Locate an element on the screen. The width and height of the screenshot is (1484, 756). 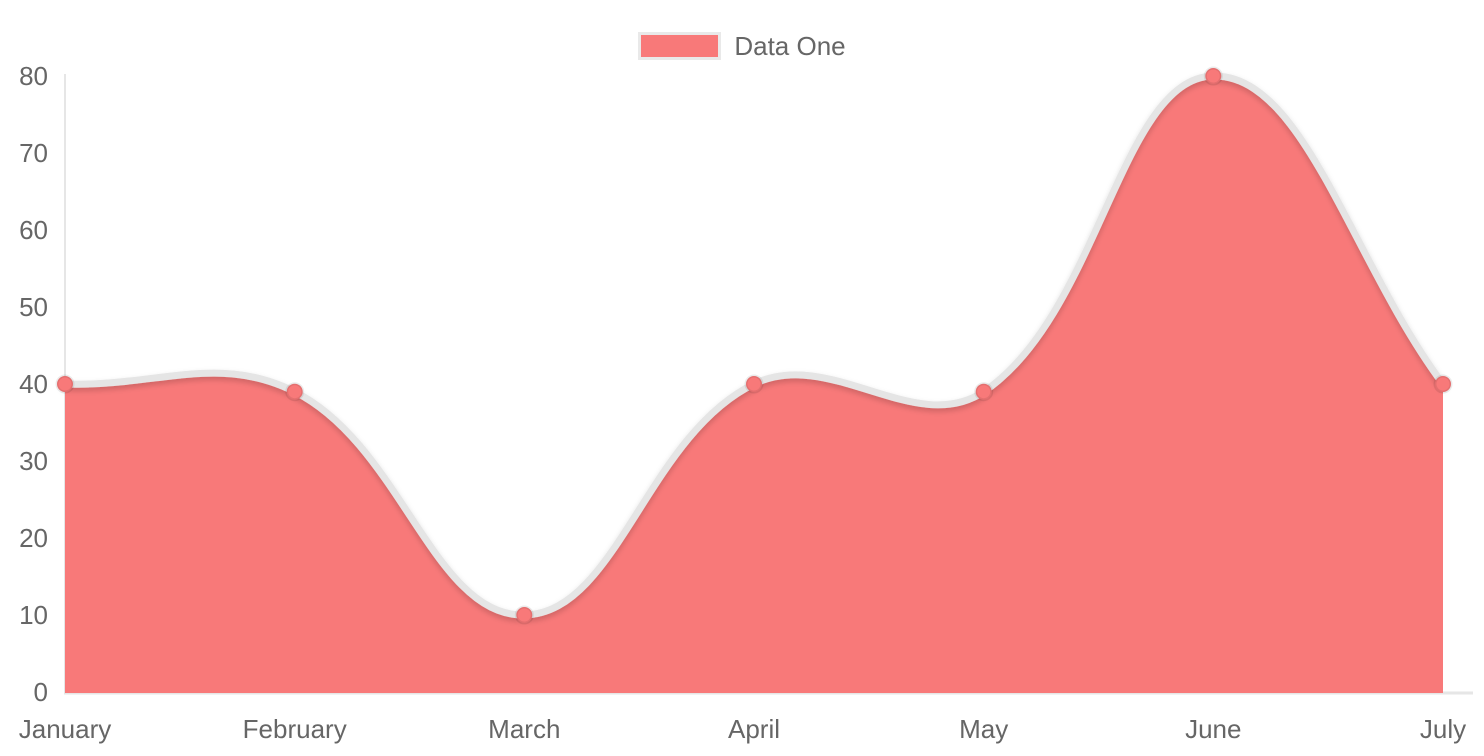
y-tick-label: 20 is located at coordinates (33, 538).